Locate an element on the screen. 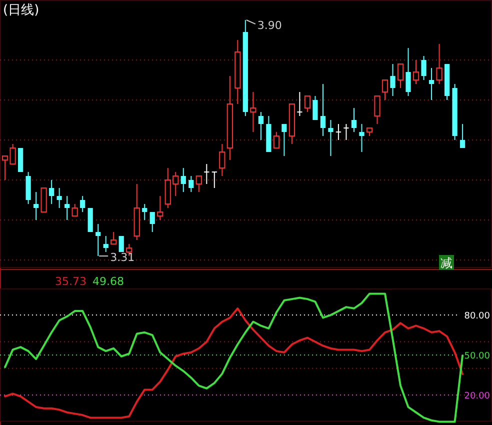 The width and height of the screenshot is (492, 425). ref-line-label: 50.00 is located at coordinates (477, 357).